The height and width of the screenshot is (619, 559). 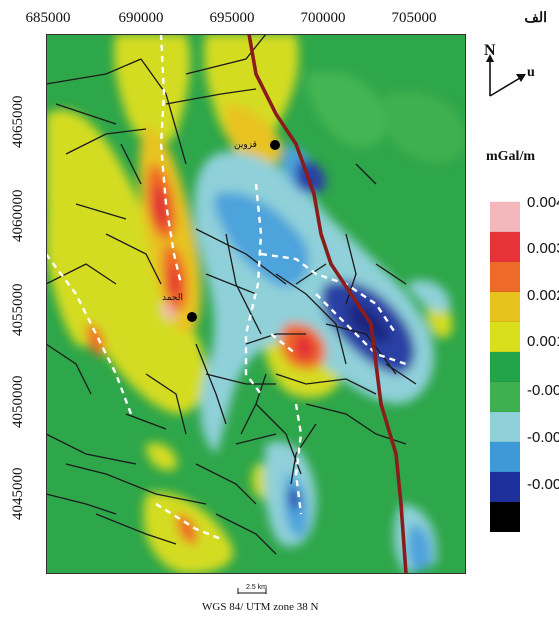 I want to click on scale-bar, so click(x=252, y=591).